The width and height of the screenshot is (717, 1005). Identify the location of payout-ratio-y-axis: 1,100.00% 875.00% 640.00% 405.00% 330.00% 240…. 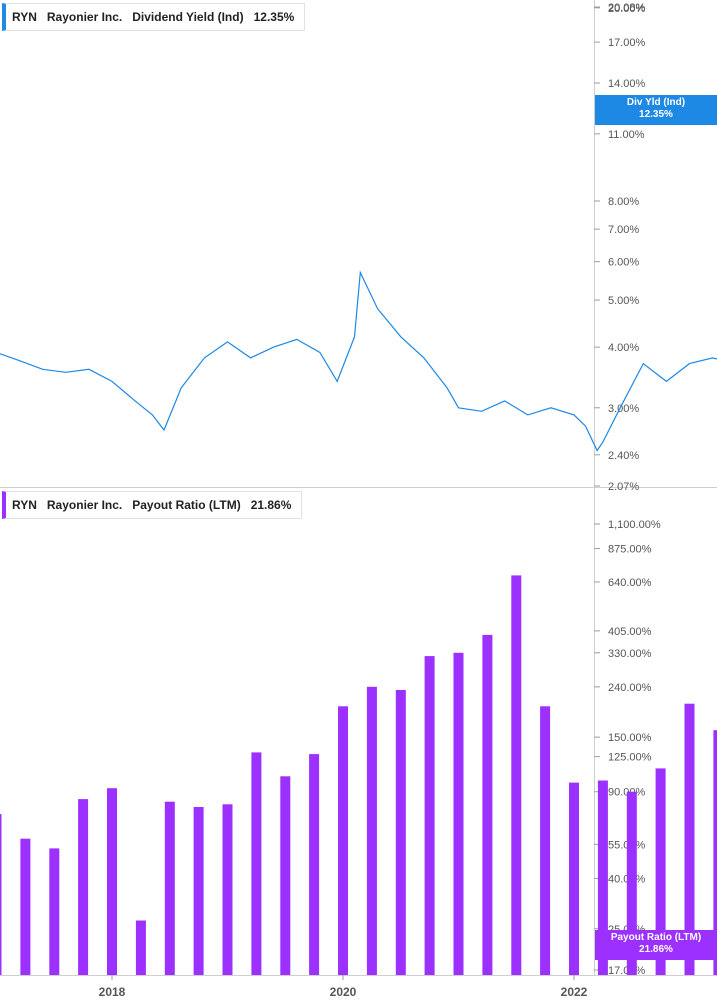
(627, 748).